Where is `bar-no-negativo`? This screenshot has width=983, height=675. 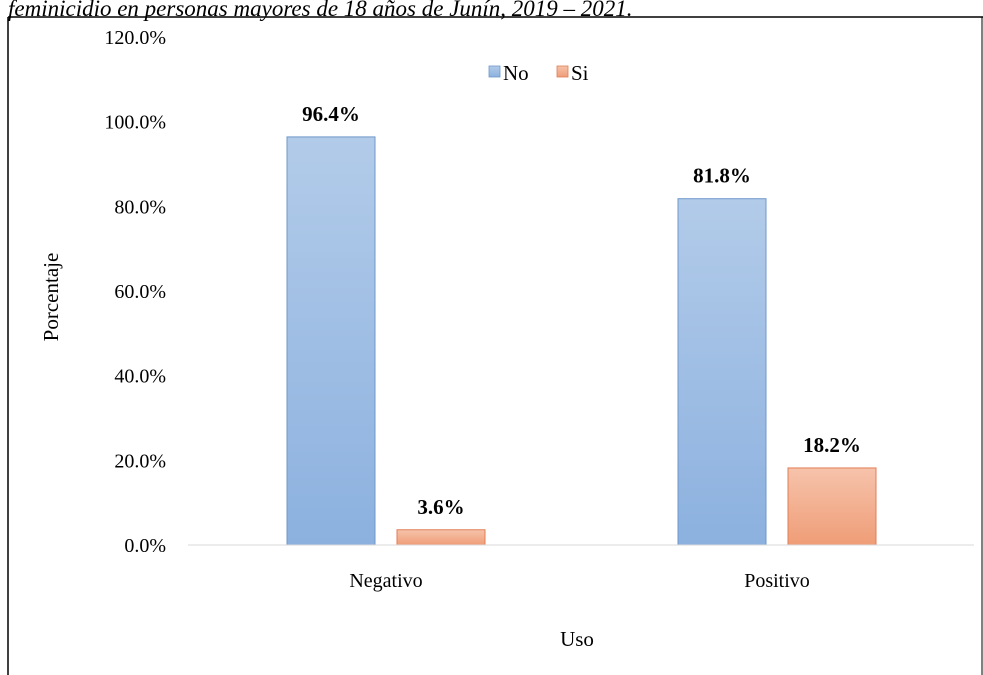 bar-no-negativo is located at coordinates (331, 341).